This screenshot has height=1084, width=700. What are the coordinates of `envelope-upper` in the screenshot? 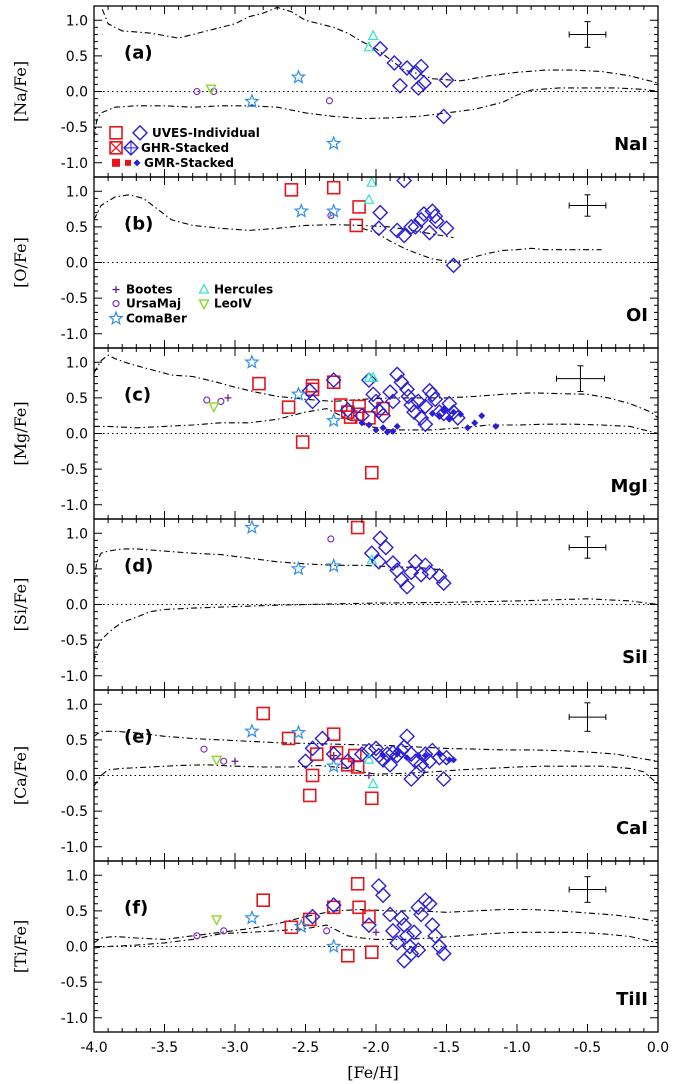 It's located at (270, 566).